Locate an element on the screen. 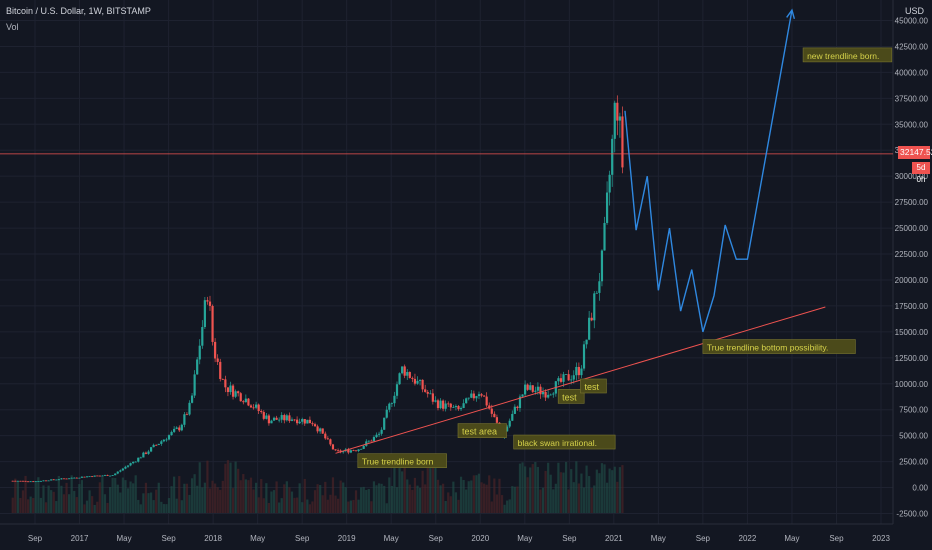 The height and width of the screenshot is (550, 932). price-tick-label: 10000.00 is located at coordinates (912, 384).